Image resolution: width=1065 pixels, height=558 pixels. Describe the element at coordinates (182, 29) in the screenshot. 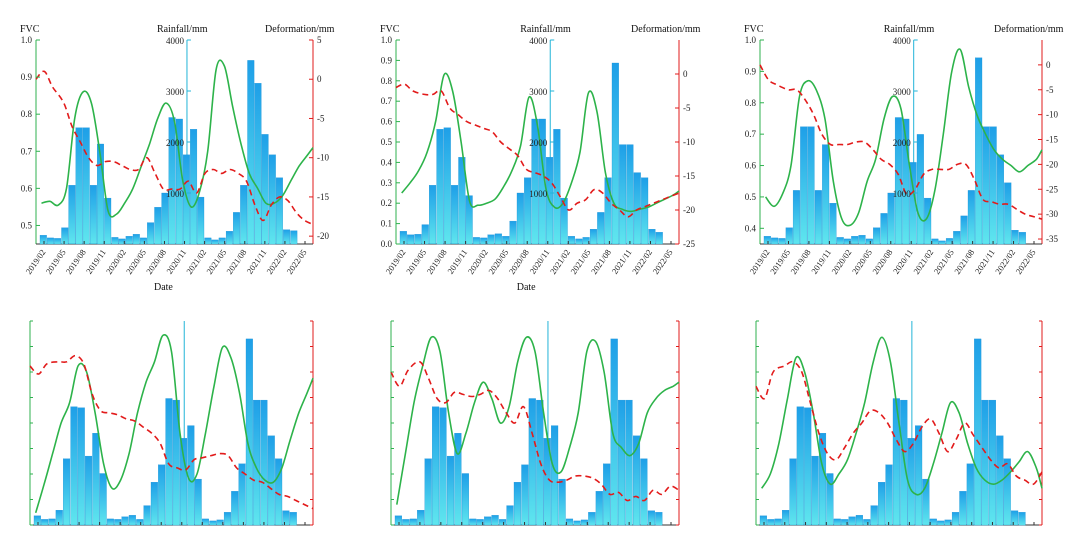

I see `rainfall-axis-title: Rainfall/mm` at that location.